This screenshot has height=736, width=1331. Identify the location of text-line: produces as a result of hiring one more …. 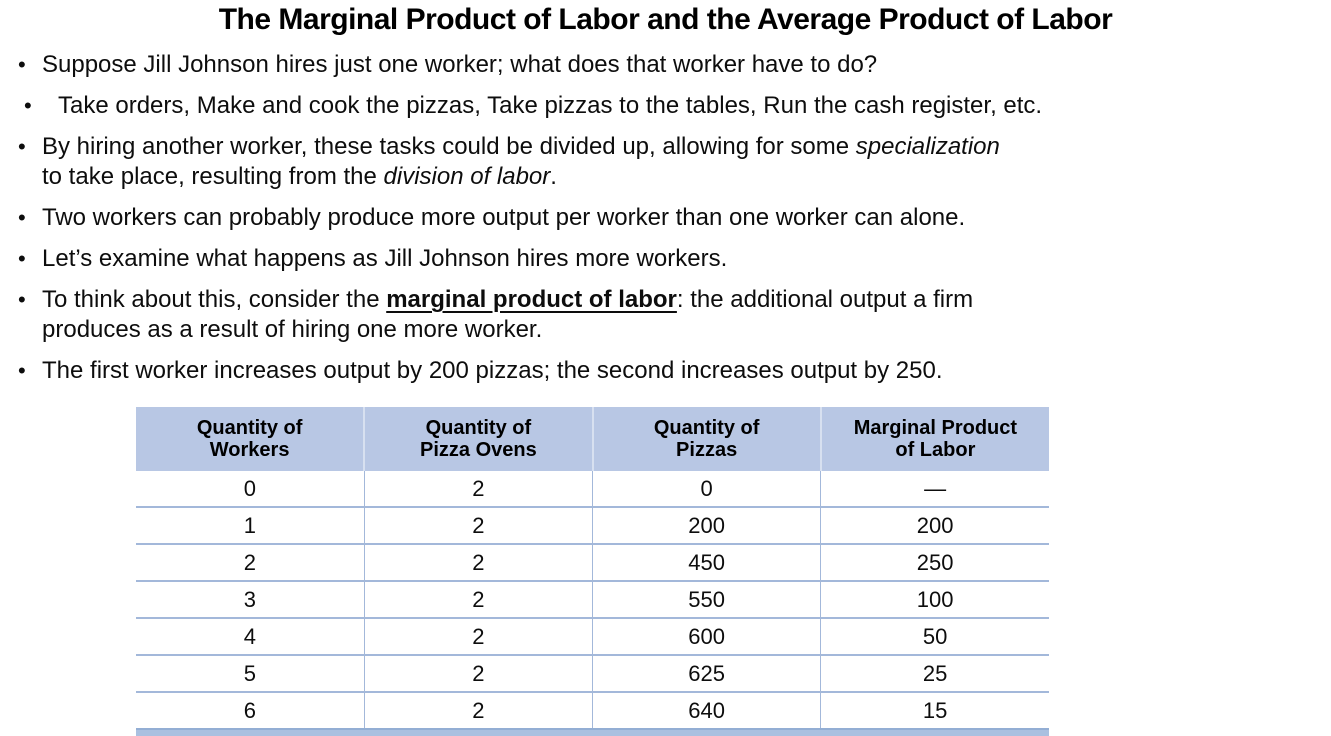
(686, 330).